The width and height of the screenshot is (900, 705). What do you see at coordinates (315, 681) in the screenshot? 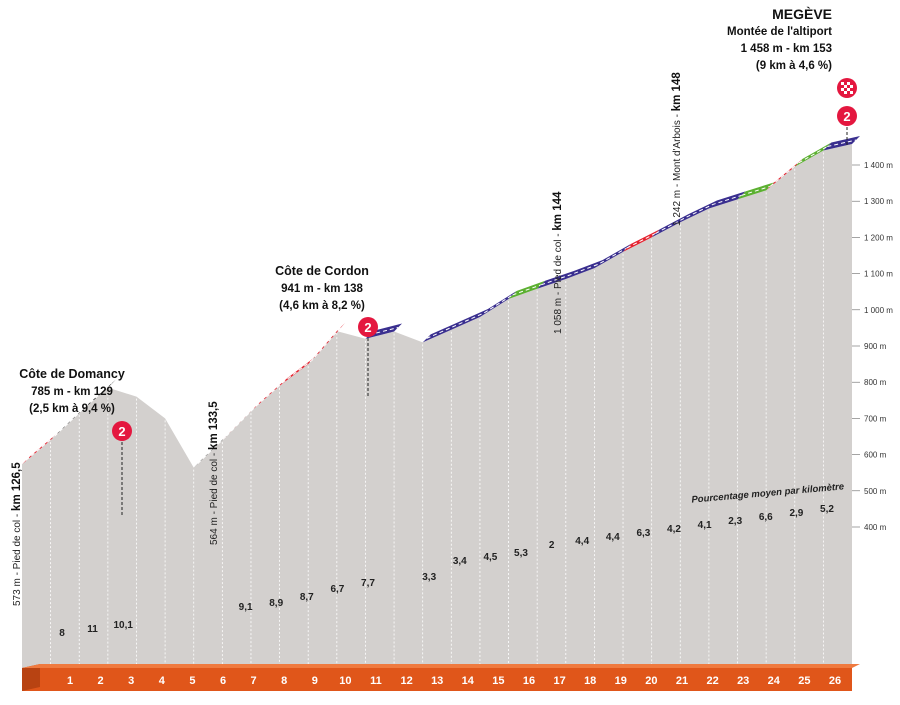
I see `km-label: 9` at bounding box center [315, 681].